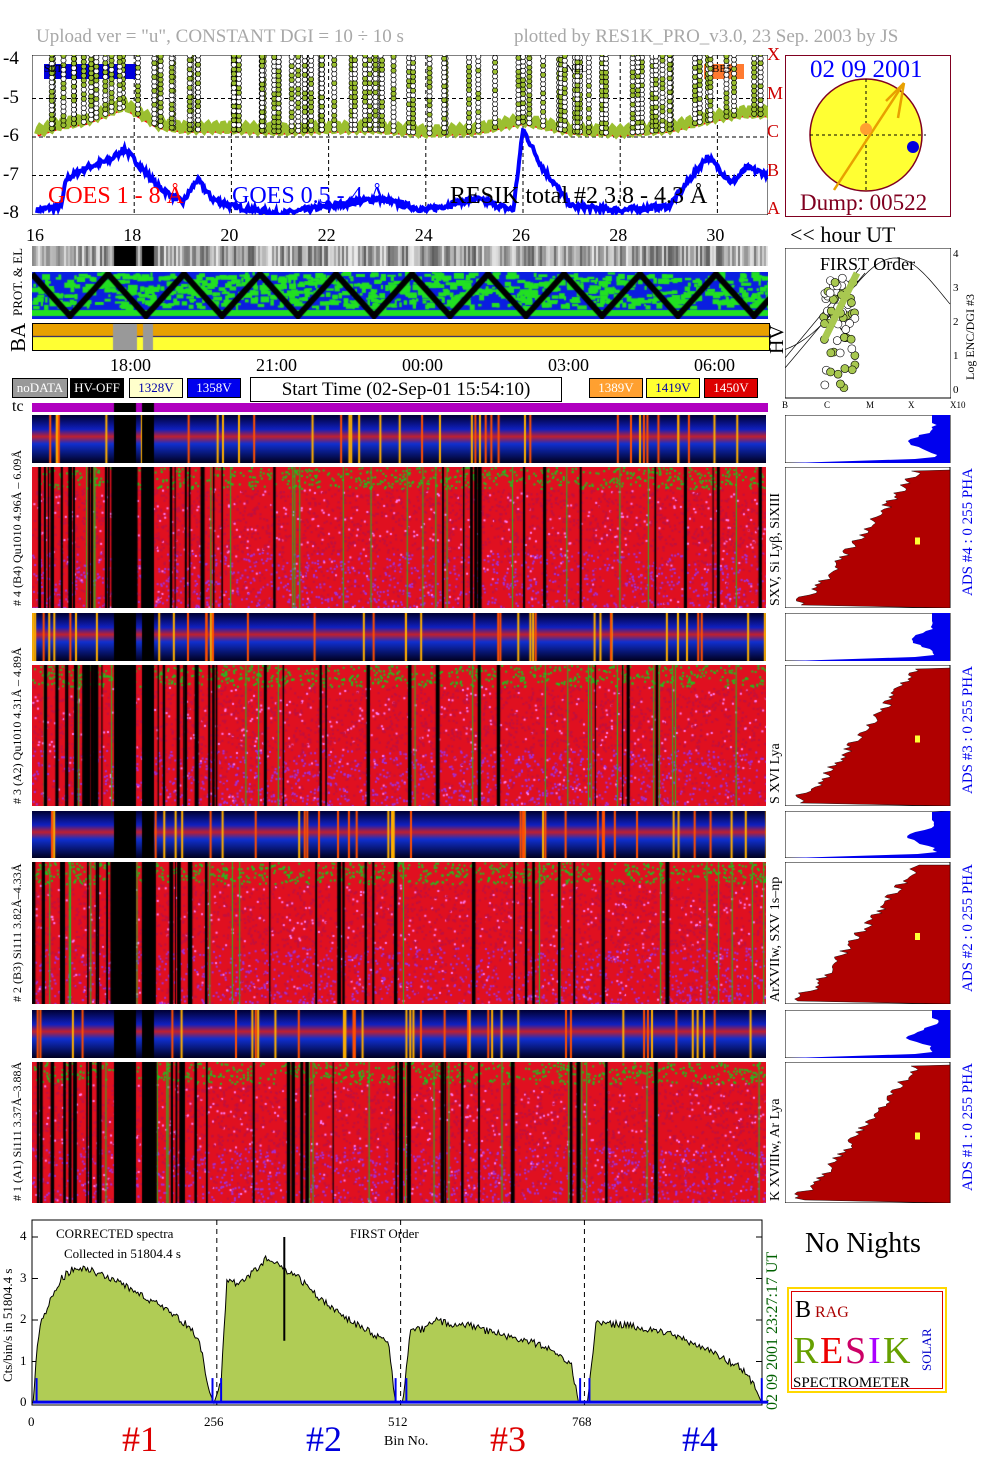 The image size is (1004, 1477). I want to click on proton-electron-band, so click(400, 295).